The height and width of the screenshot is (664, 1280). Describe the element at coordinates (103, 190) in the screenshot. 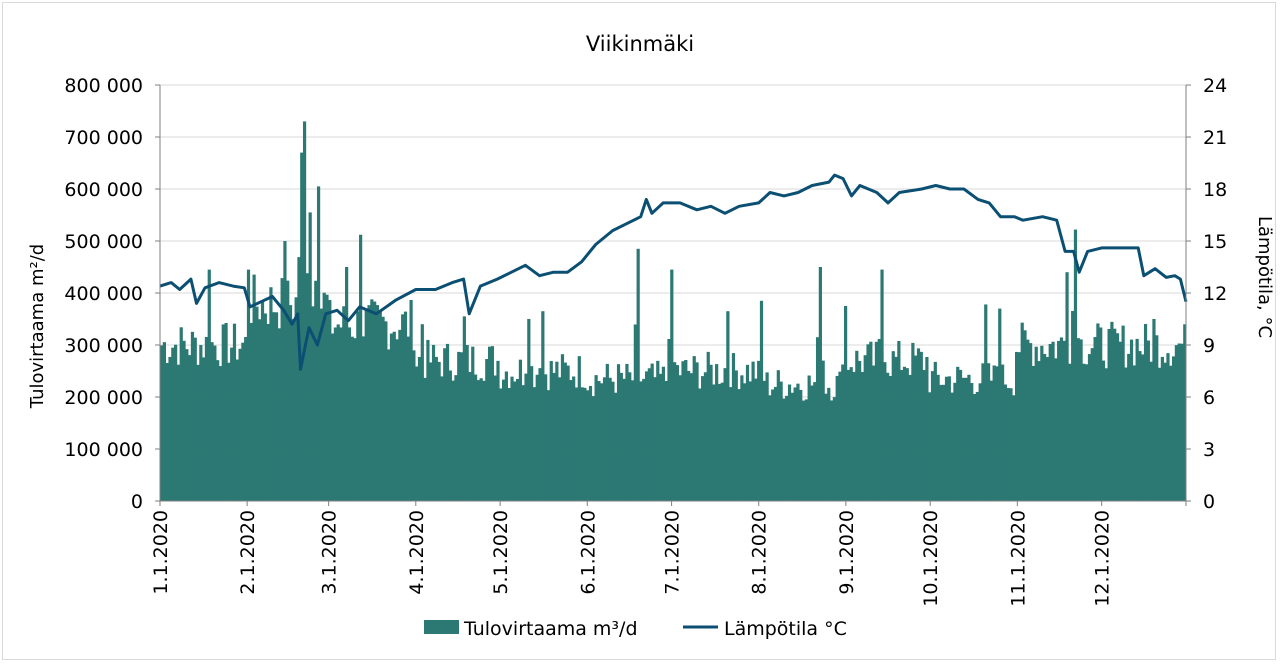

I see `y-tick-label: 600 000` at that location.